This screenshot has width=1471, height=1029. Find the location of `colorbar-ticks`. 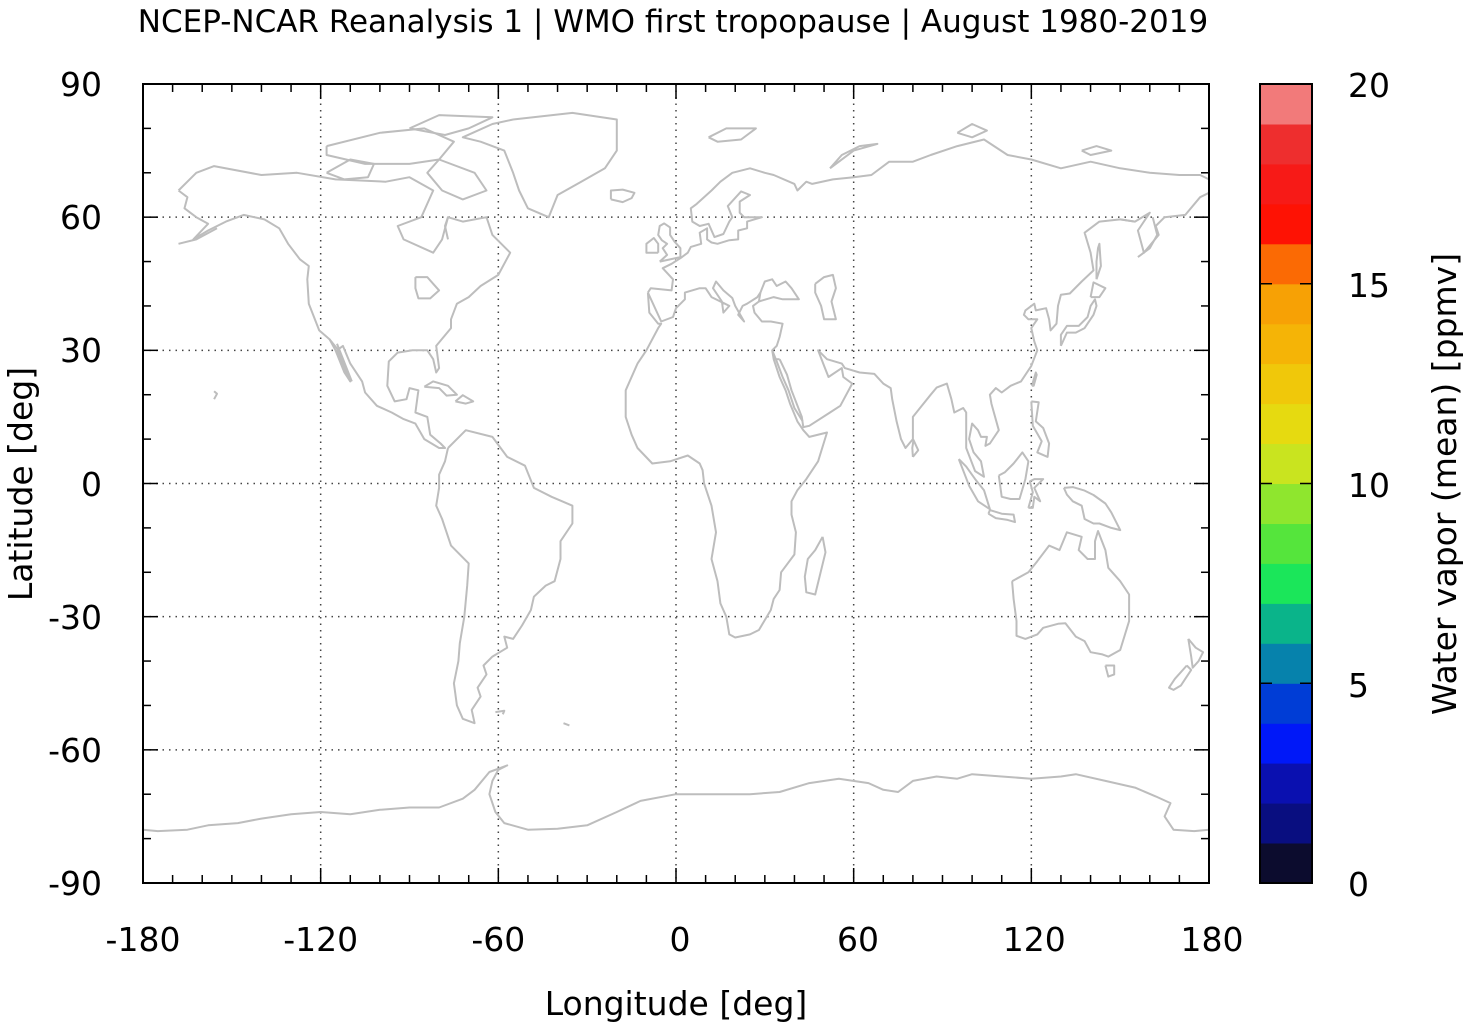

colorbar-ticks is located at coordinates (1286, 483).